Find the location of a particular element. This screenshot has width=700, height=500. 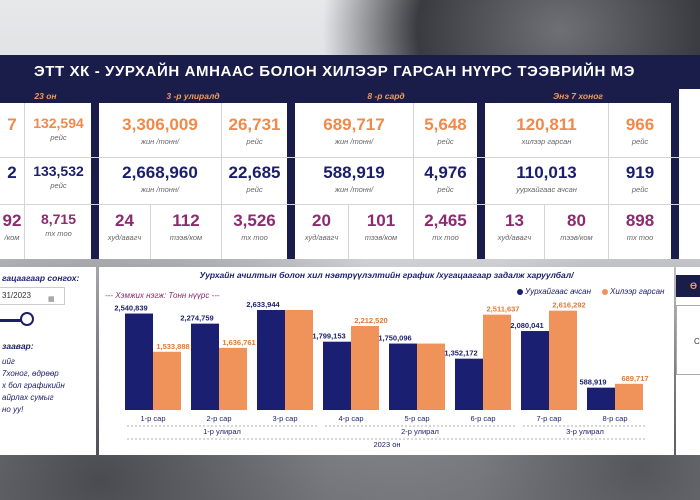

month-tick-label: 2-р сар is located at coordinates (218, 418).